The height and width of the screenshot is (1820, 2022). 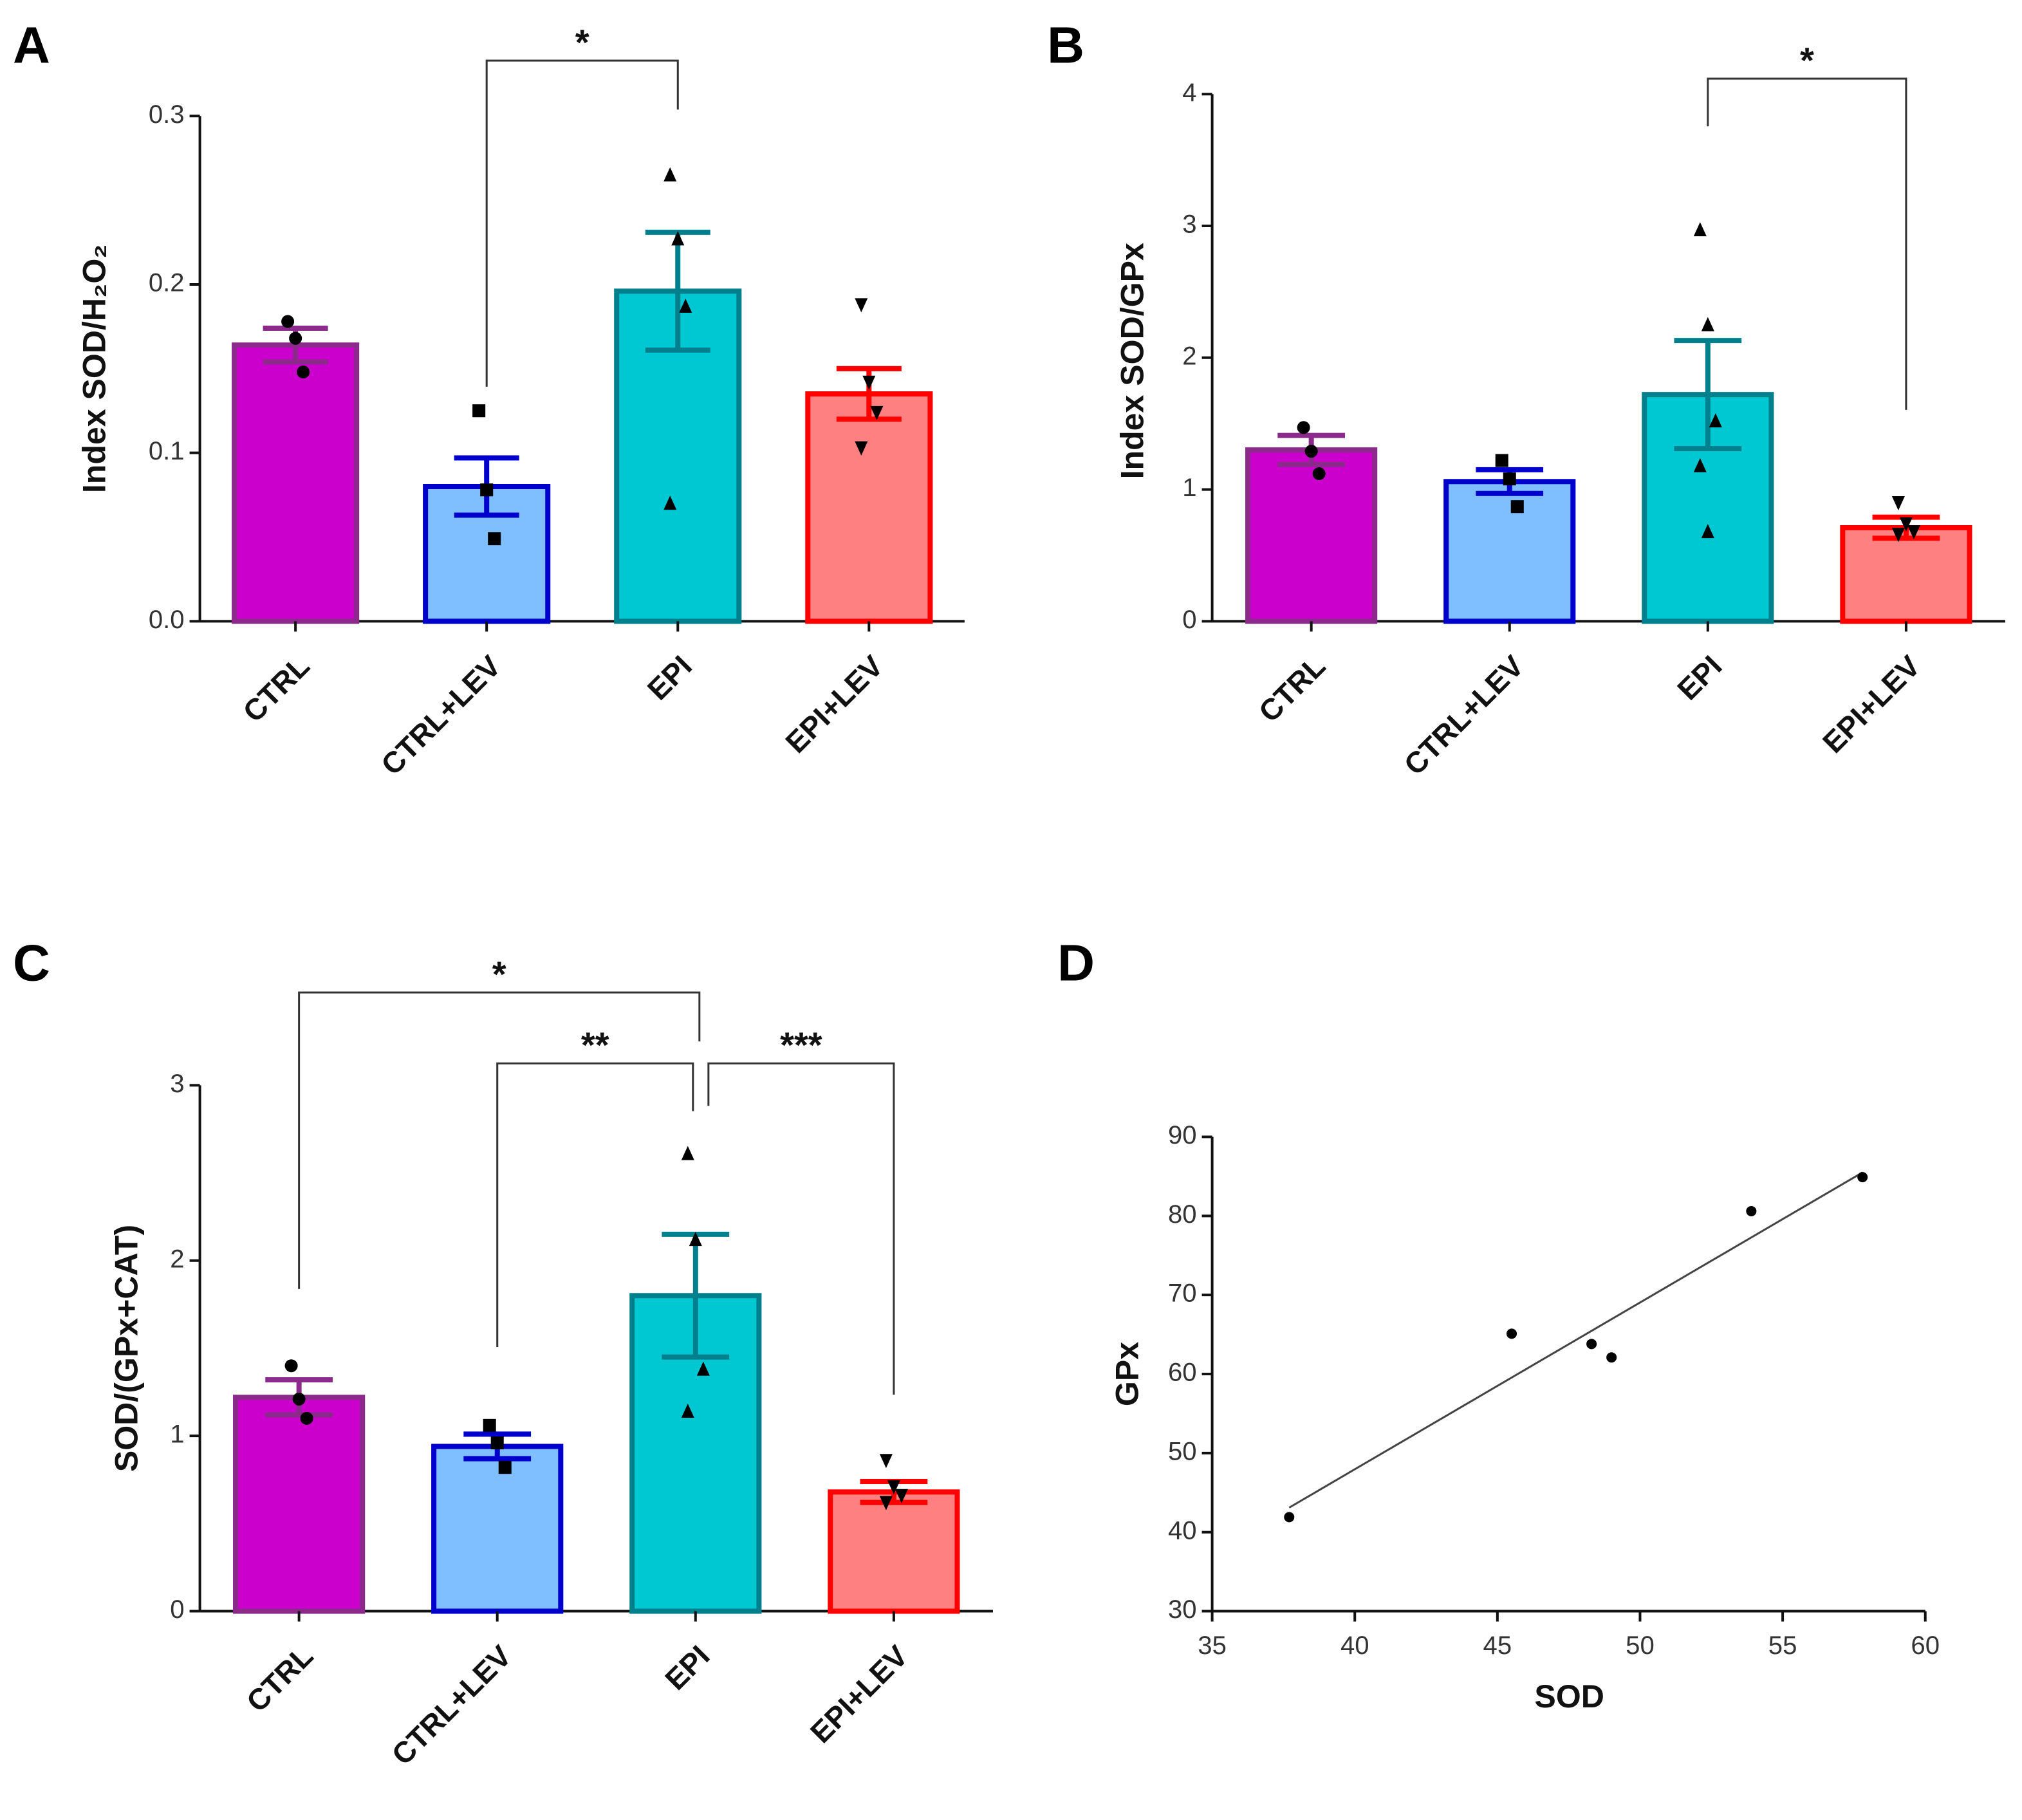 I want to click on y-tick-label: 0.1, so click(x=167, y=451).